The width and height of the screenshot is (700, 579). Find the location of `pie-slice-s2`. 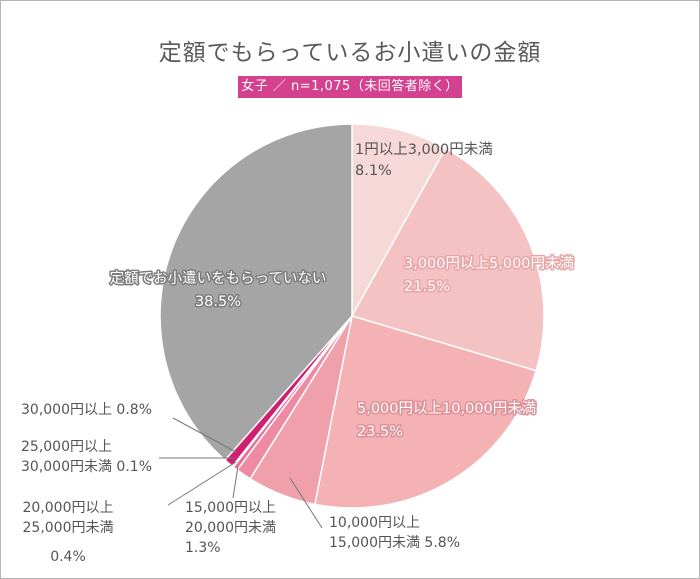

pie-slice-s2 is located at coordinates (447, 259).